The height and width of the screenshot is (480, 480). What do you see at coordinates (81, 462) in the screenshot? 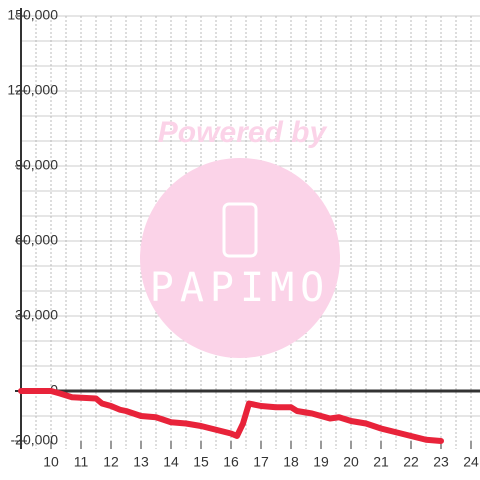
I see `x-tick-label: 11` at bounding box center [81, 462].